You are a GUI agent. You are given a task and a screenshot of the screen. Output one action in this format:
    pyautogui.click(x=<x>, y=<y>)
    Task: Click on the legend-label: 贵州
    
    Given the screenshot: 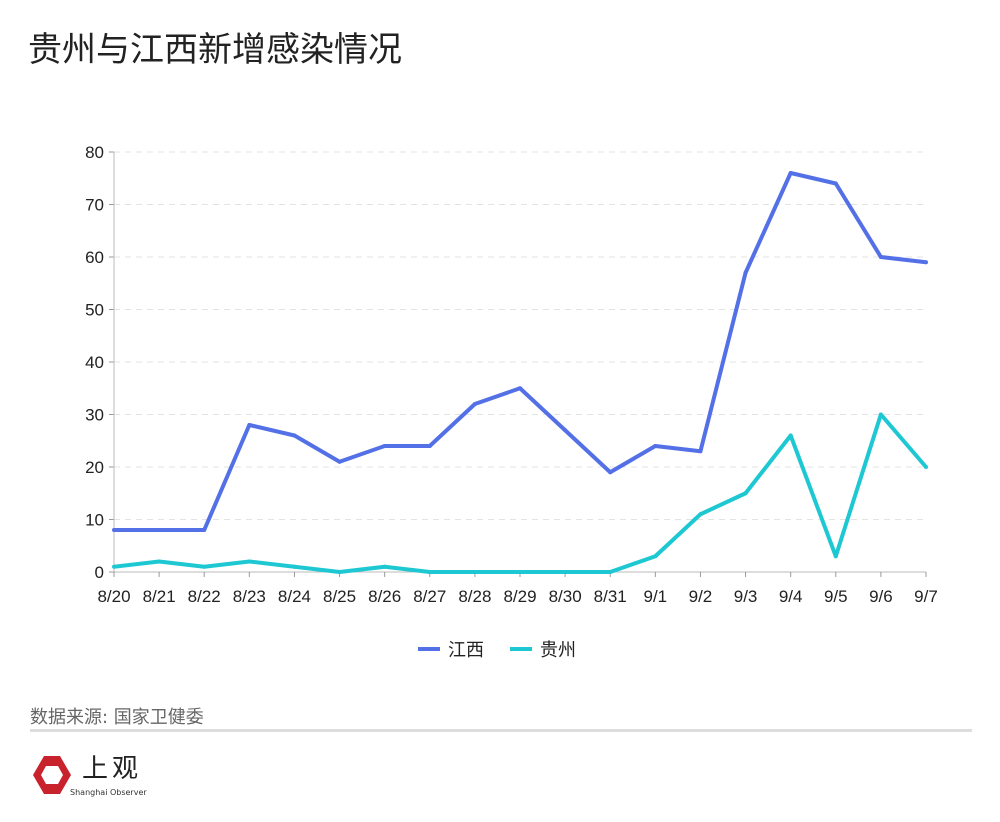 What is the action you would take?
    pyautogui.click(x=558, y=650)
    